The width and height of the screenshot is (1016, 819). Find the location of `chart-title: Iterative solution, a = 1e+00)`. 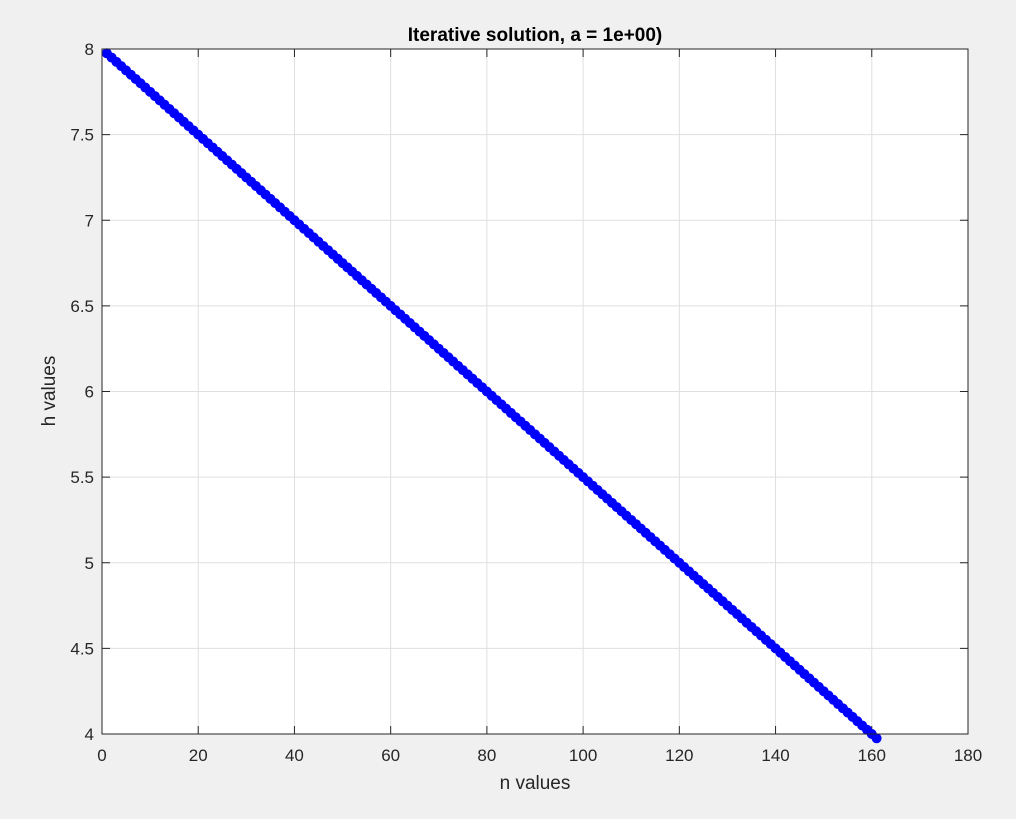

chart-title: Iterative solution, a = 1e+00) is located at coordinates (535, 35).